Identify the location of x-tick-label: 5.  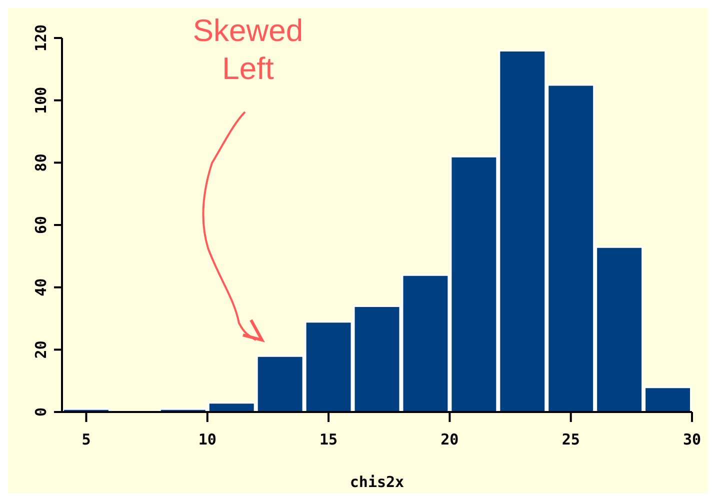
(86, 439).